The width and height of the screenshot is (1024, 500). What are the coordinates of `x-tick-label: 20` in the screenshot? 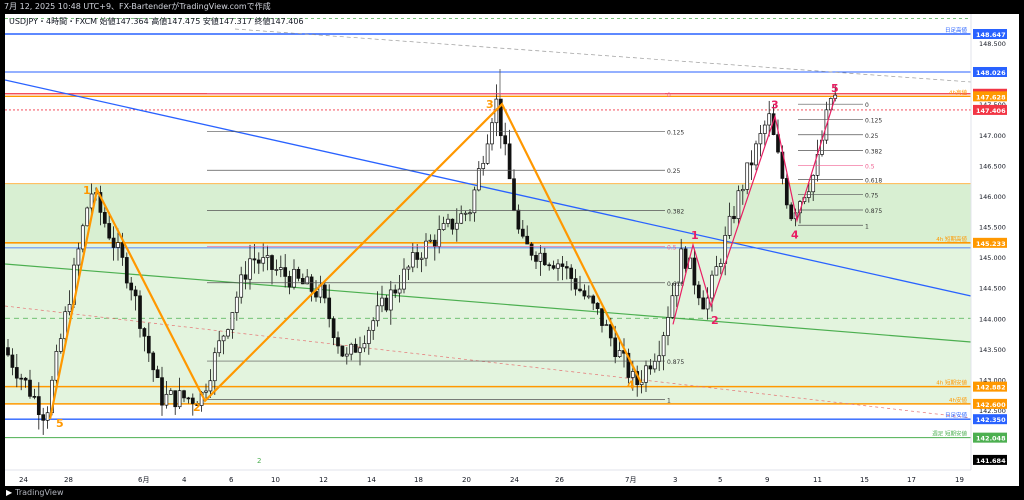 It's located at (466, 480).